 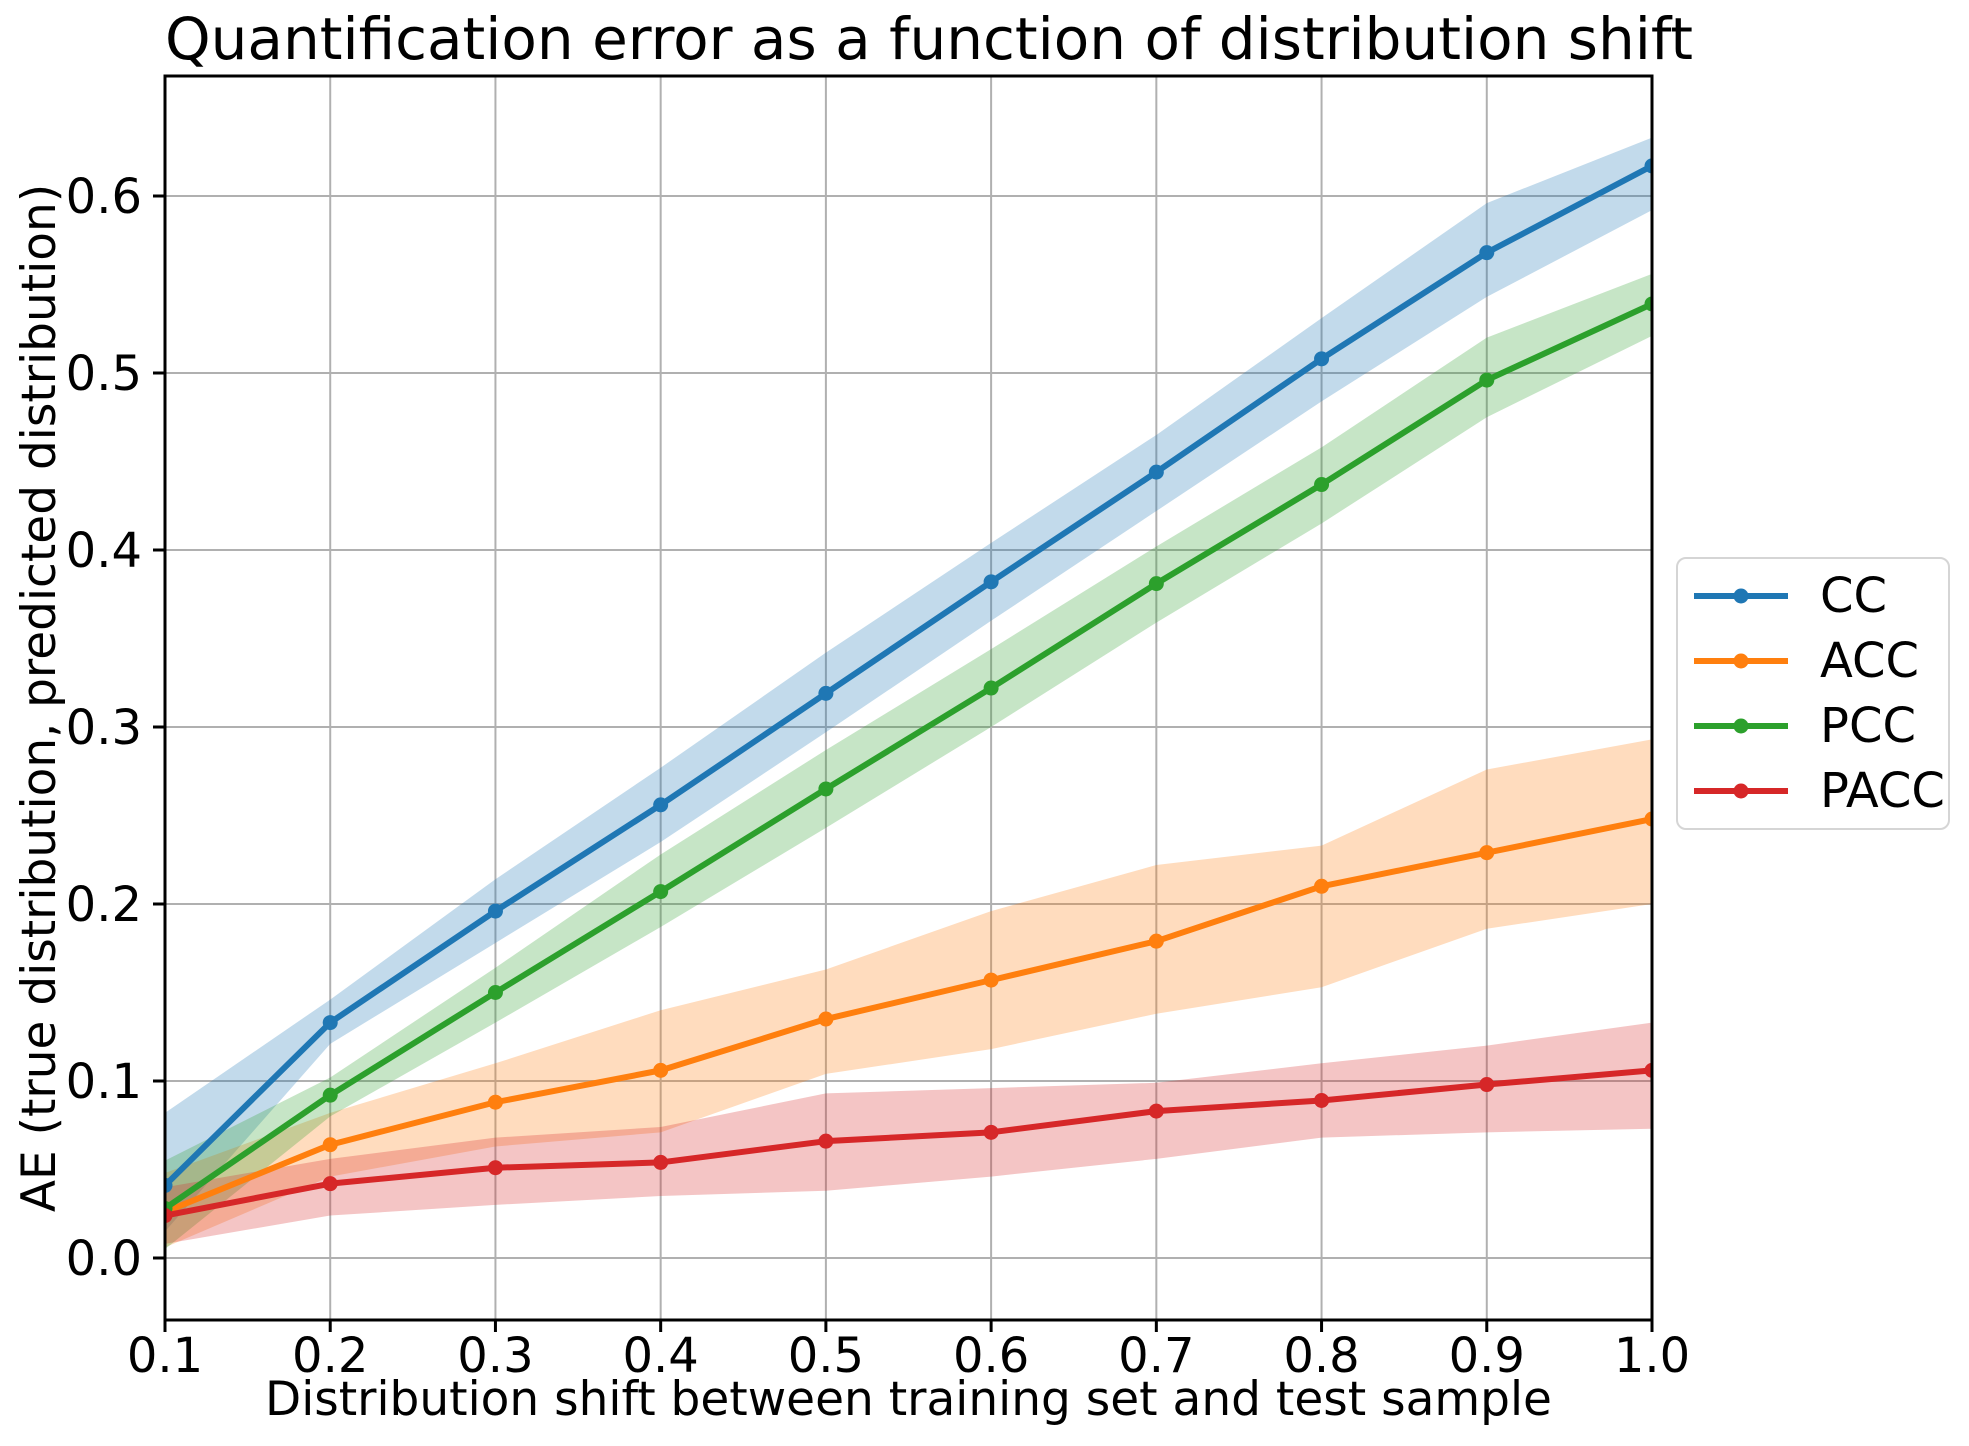 I want to click on x-tick-label: 0.2, so click(x=330, y=1356).